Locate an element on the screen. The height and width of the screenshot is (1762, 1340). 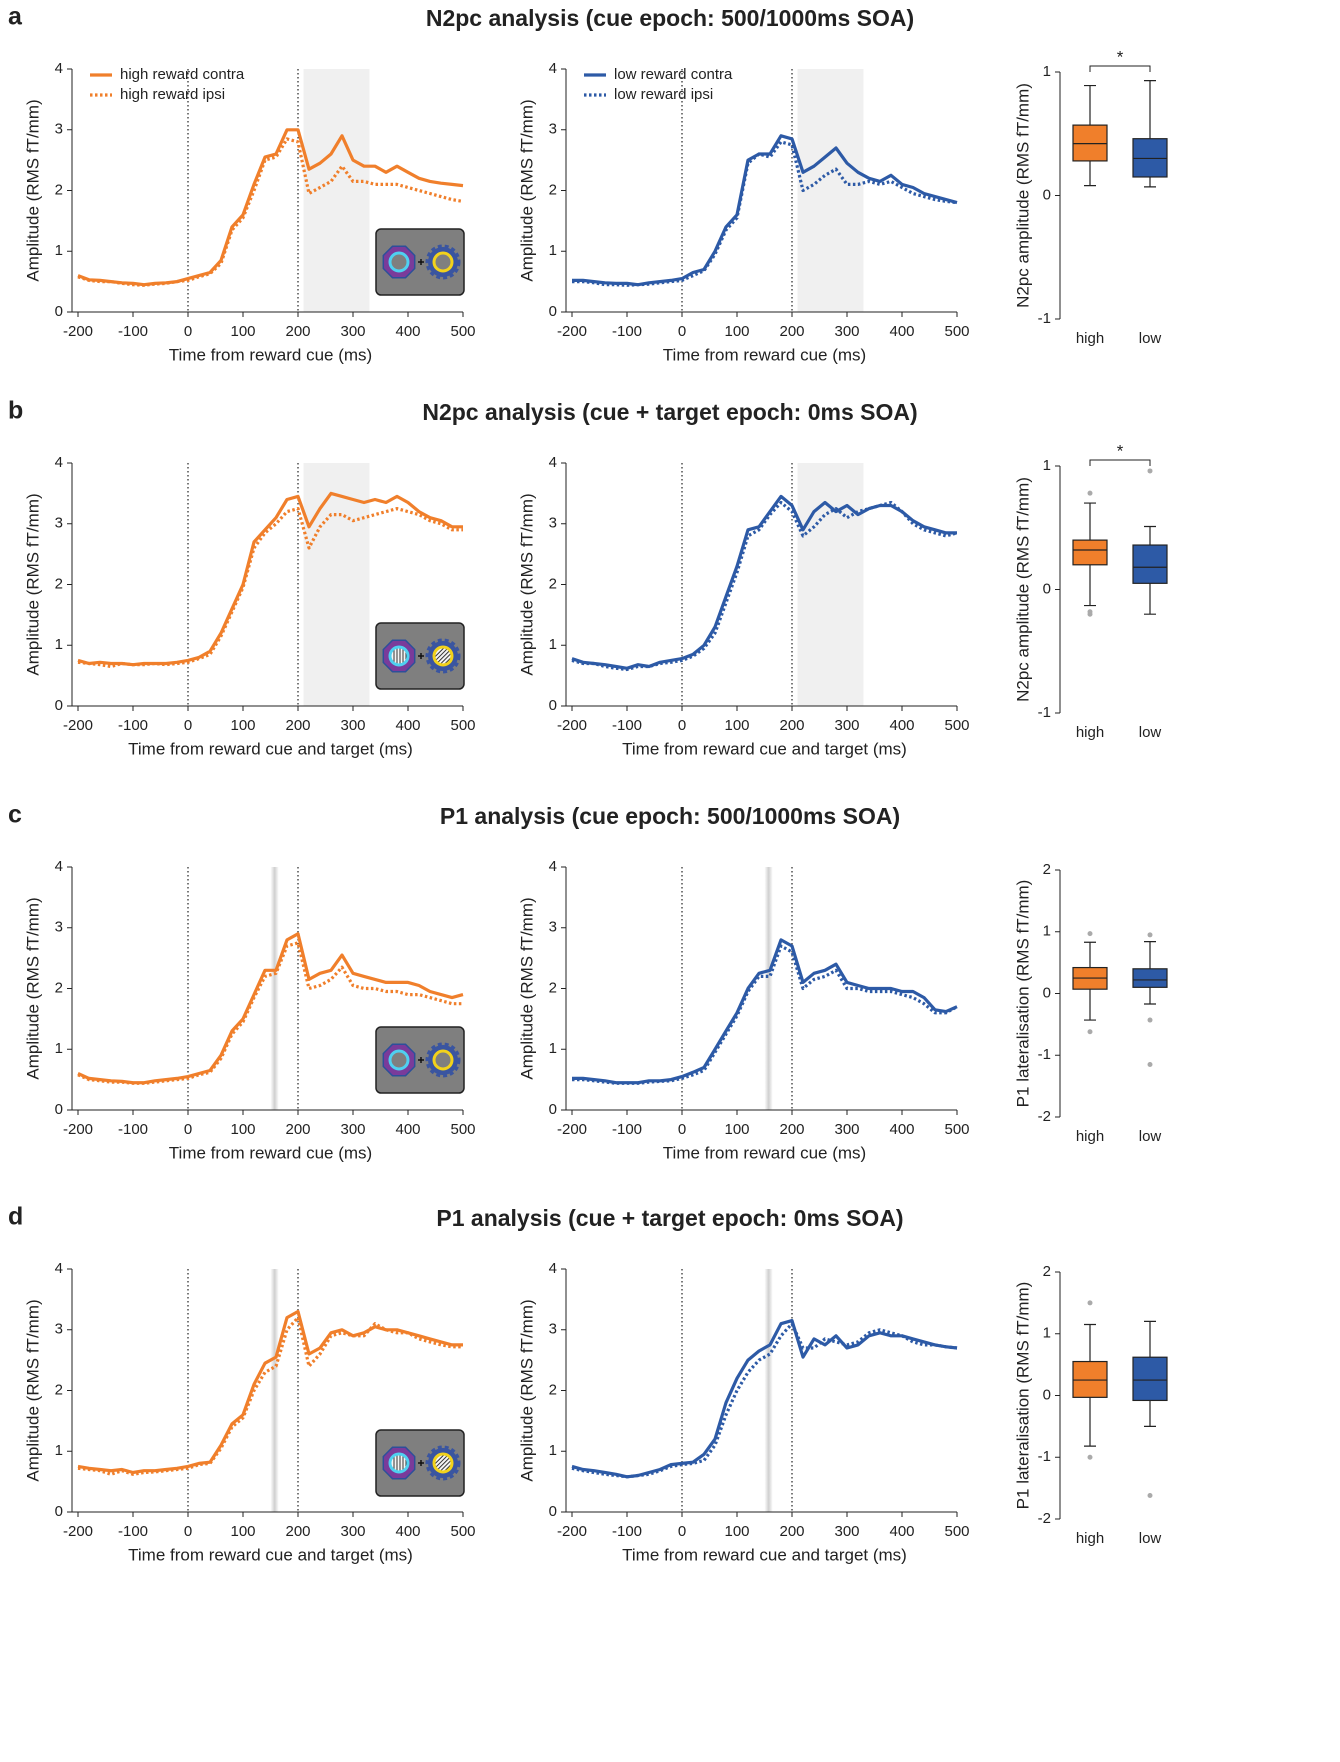
panel-title: P1 analysis (cue epoch: 500/1000ms SOA) is located at coordinates (670, 816).